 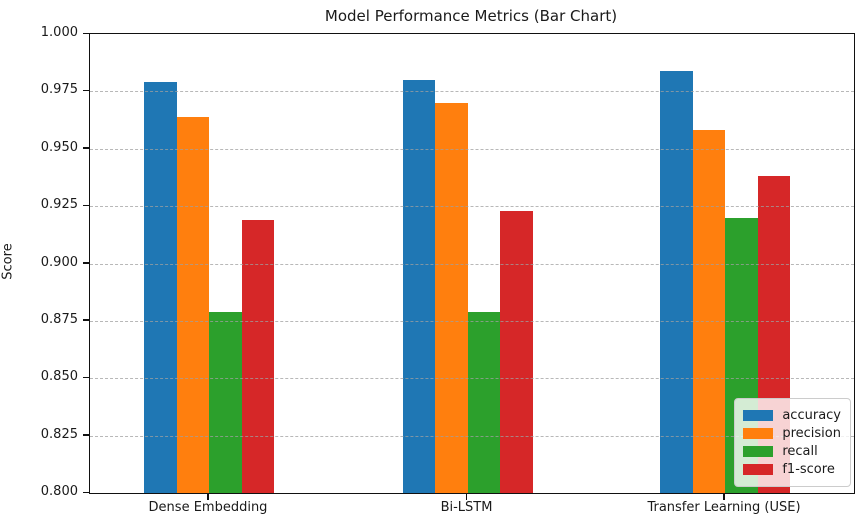 What do you see at coordinates (59, 262) in the screenshot?
I see `y-tick-label: 0.900` at bounding box center [59, 262].